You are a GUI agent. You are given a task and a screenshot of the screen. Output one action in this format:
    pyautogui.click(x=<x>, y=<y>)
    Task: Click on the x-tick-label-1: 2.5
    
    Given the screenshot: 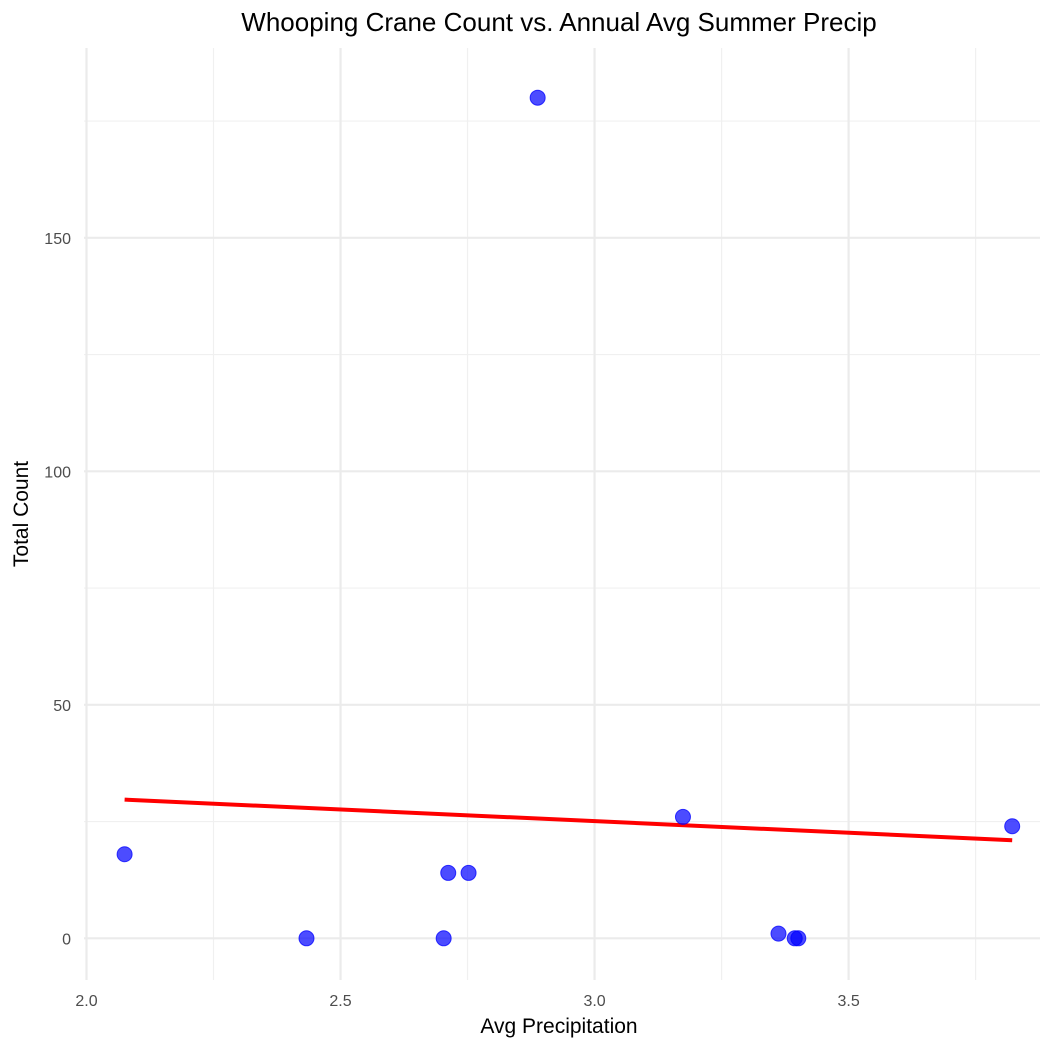 What is the action you would take?
    pyautogui.click(x=340, y=1001)
    